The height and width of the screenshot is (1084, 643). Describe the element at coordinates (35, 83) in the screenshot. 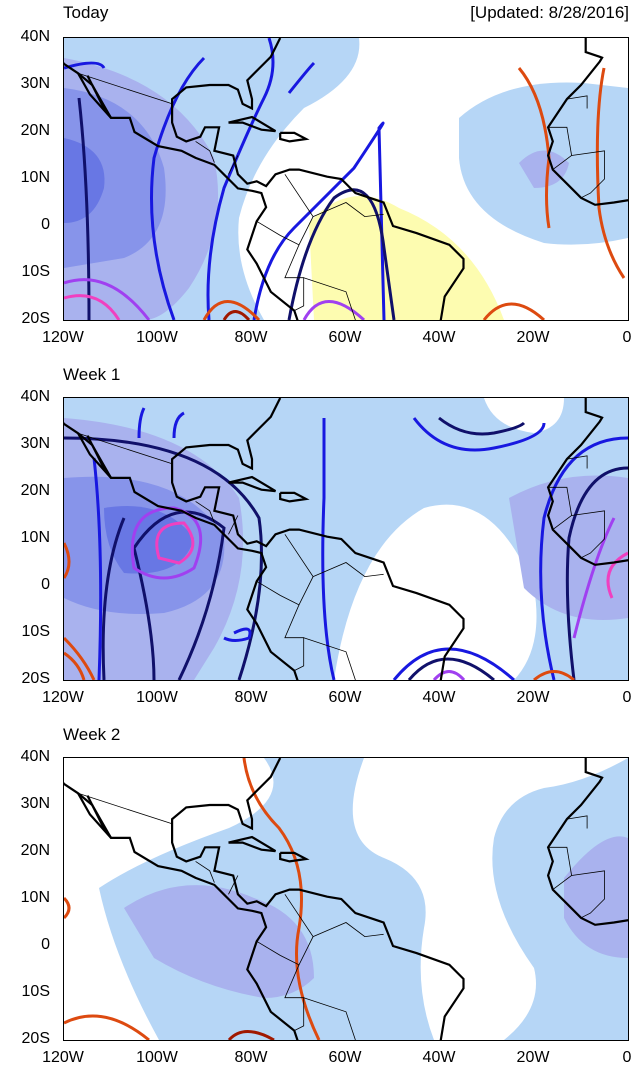

I see `y-tick-label: 30N` at that location.